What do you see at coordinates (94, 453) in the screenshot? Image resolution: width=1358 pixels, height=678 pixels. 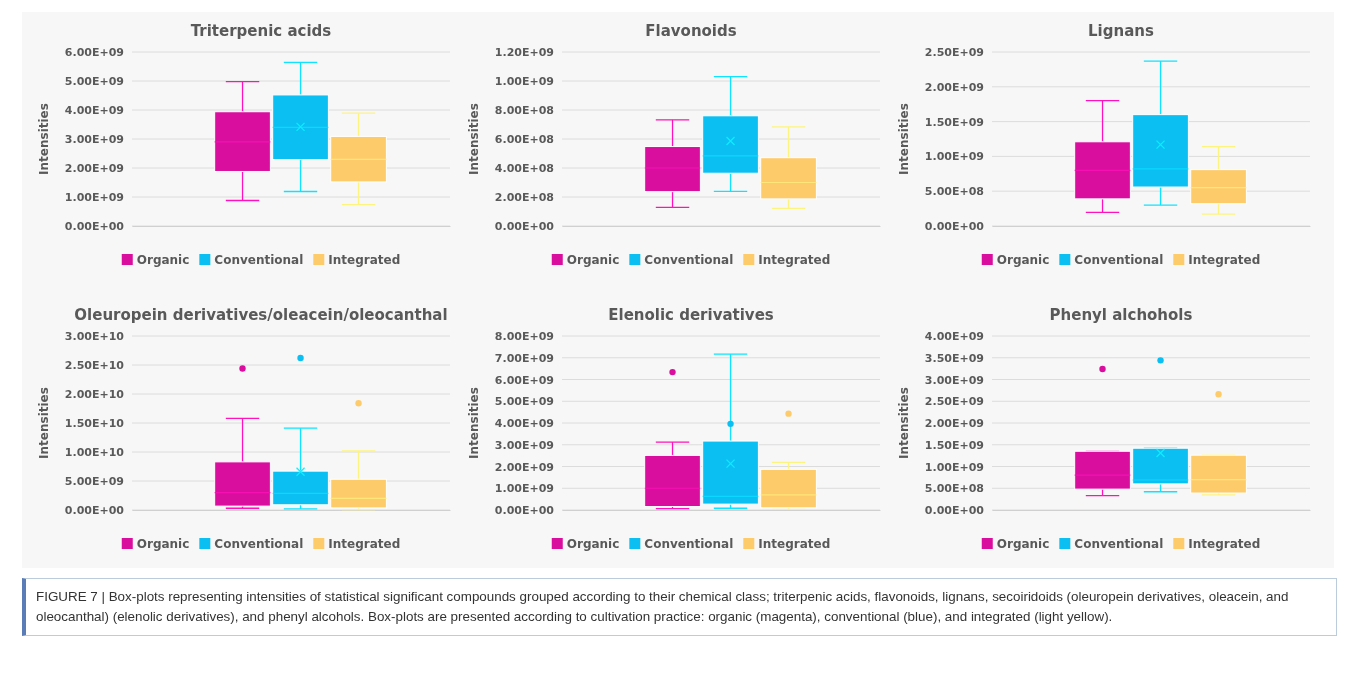 I see `y-tick-label: 1.00E+10` at bounding box center [94, 453].